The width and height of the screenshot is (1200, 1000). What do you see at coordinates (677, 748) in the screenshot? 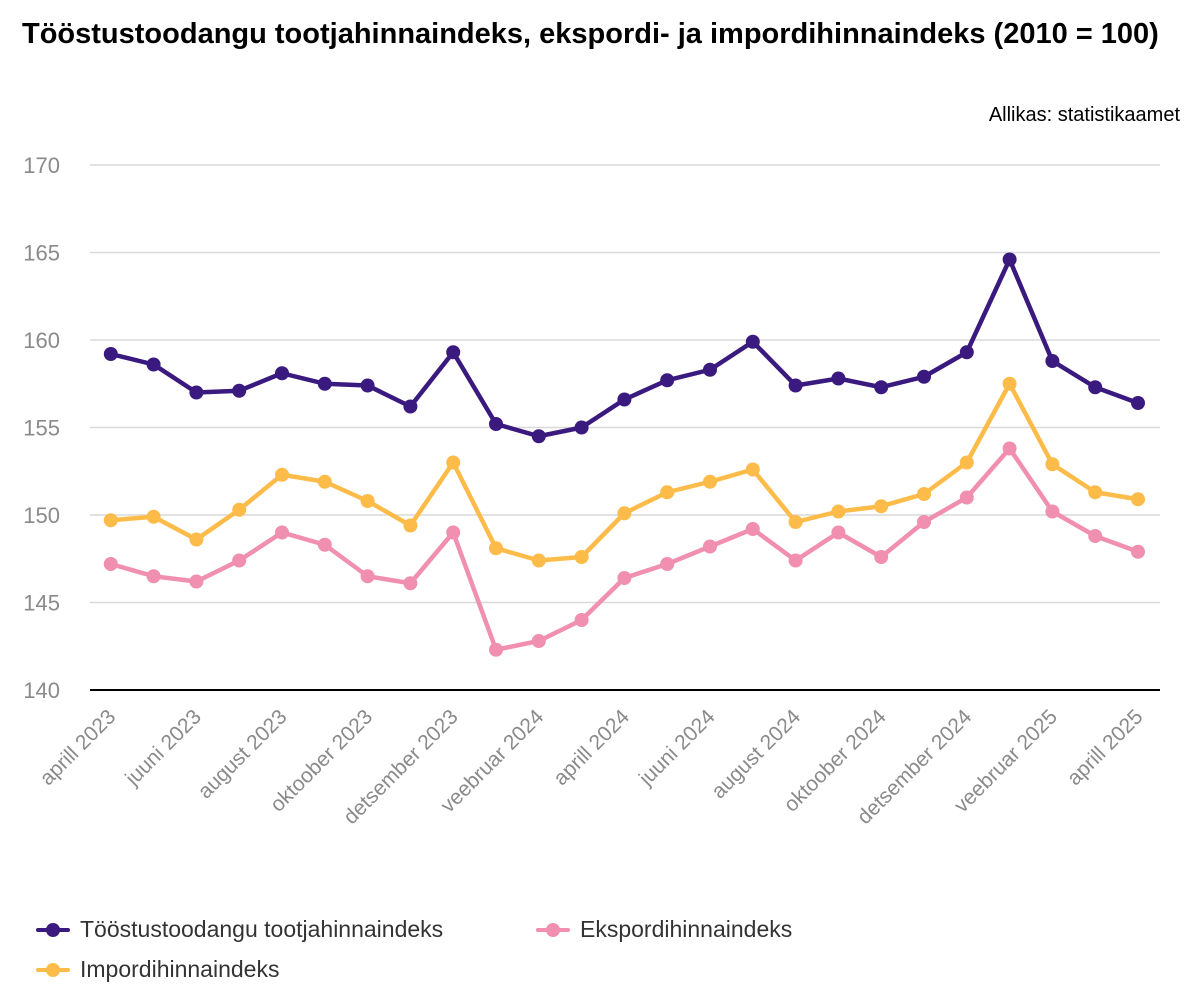
I see `x-tick-label: juuni 2024` at bounding box center [677, 748].